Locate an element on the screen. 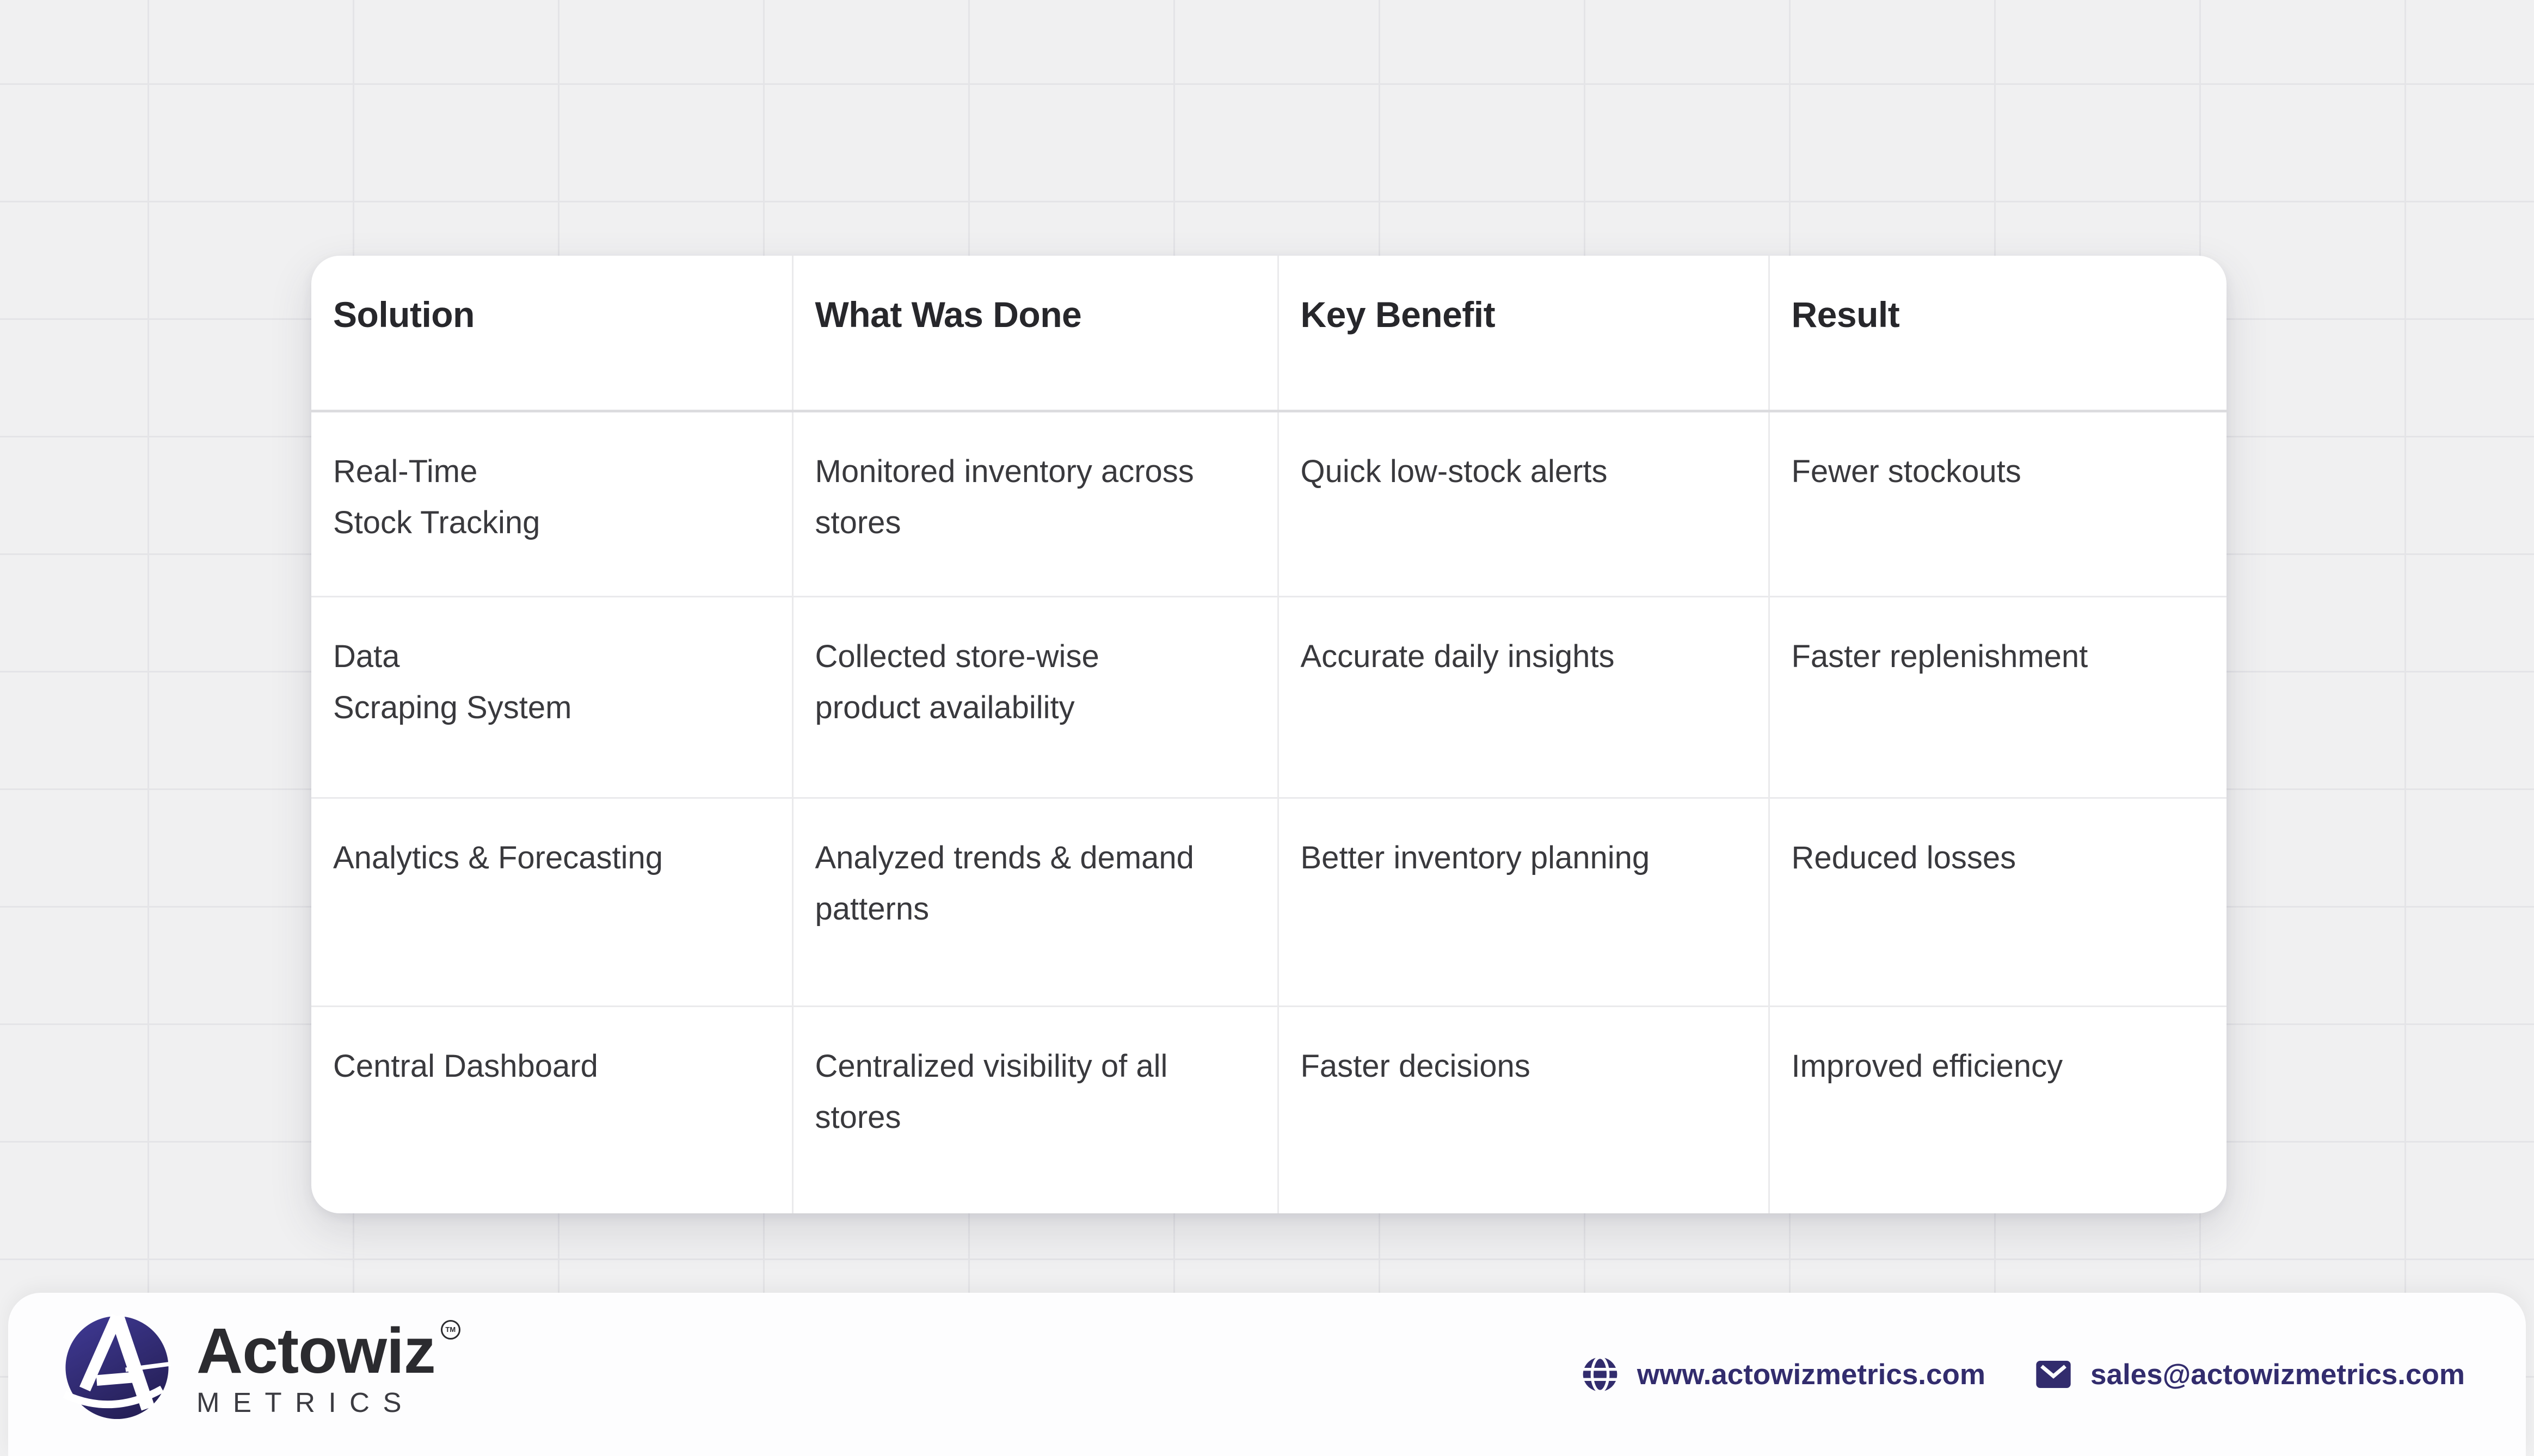  website-link: www.actowizmetrics.com is located at coordinates (1781, 1374).